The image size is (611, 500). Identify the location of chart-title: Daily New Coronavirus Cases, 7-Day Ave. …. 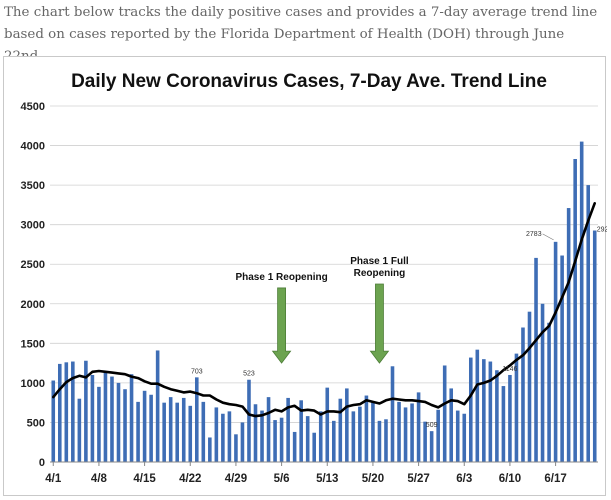
(309, 81).